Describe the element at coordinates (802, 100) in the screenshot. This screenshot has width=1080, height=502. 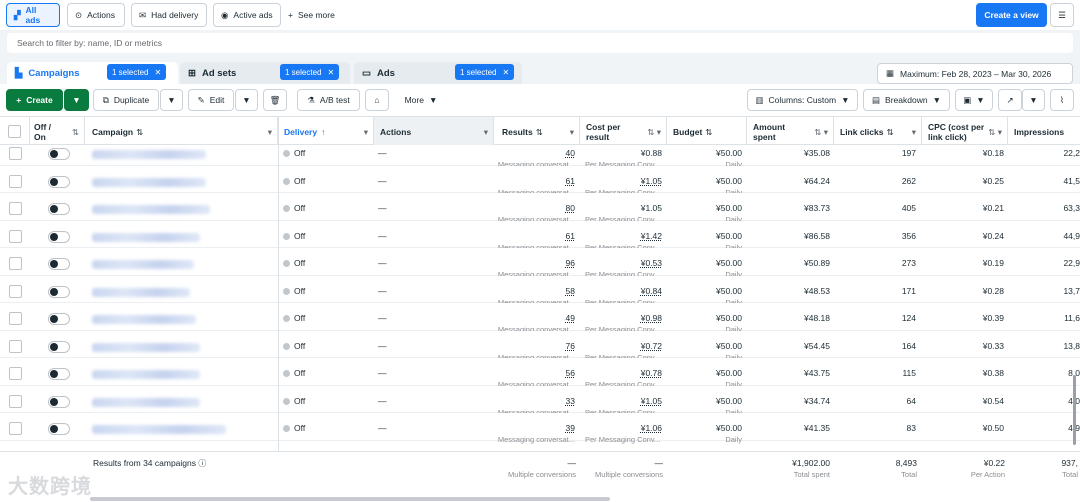
I see `columns-button: ▥ Columns: Custom ▼` at that location.